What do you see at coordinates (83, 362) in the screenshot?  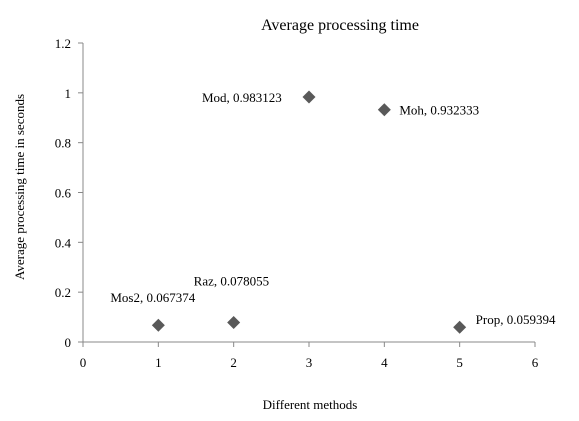 I see `x-tick-label: 0` at bounding box center [83, 362].